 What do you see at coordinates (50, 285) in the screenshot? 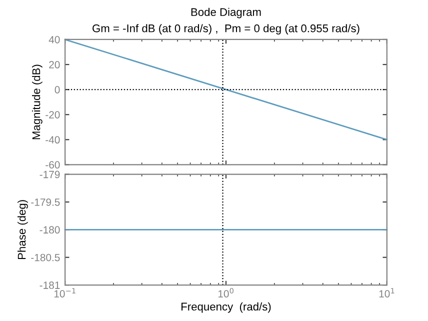
I see `y-tick-label: -181` at bounding box center [50, 285].